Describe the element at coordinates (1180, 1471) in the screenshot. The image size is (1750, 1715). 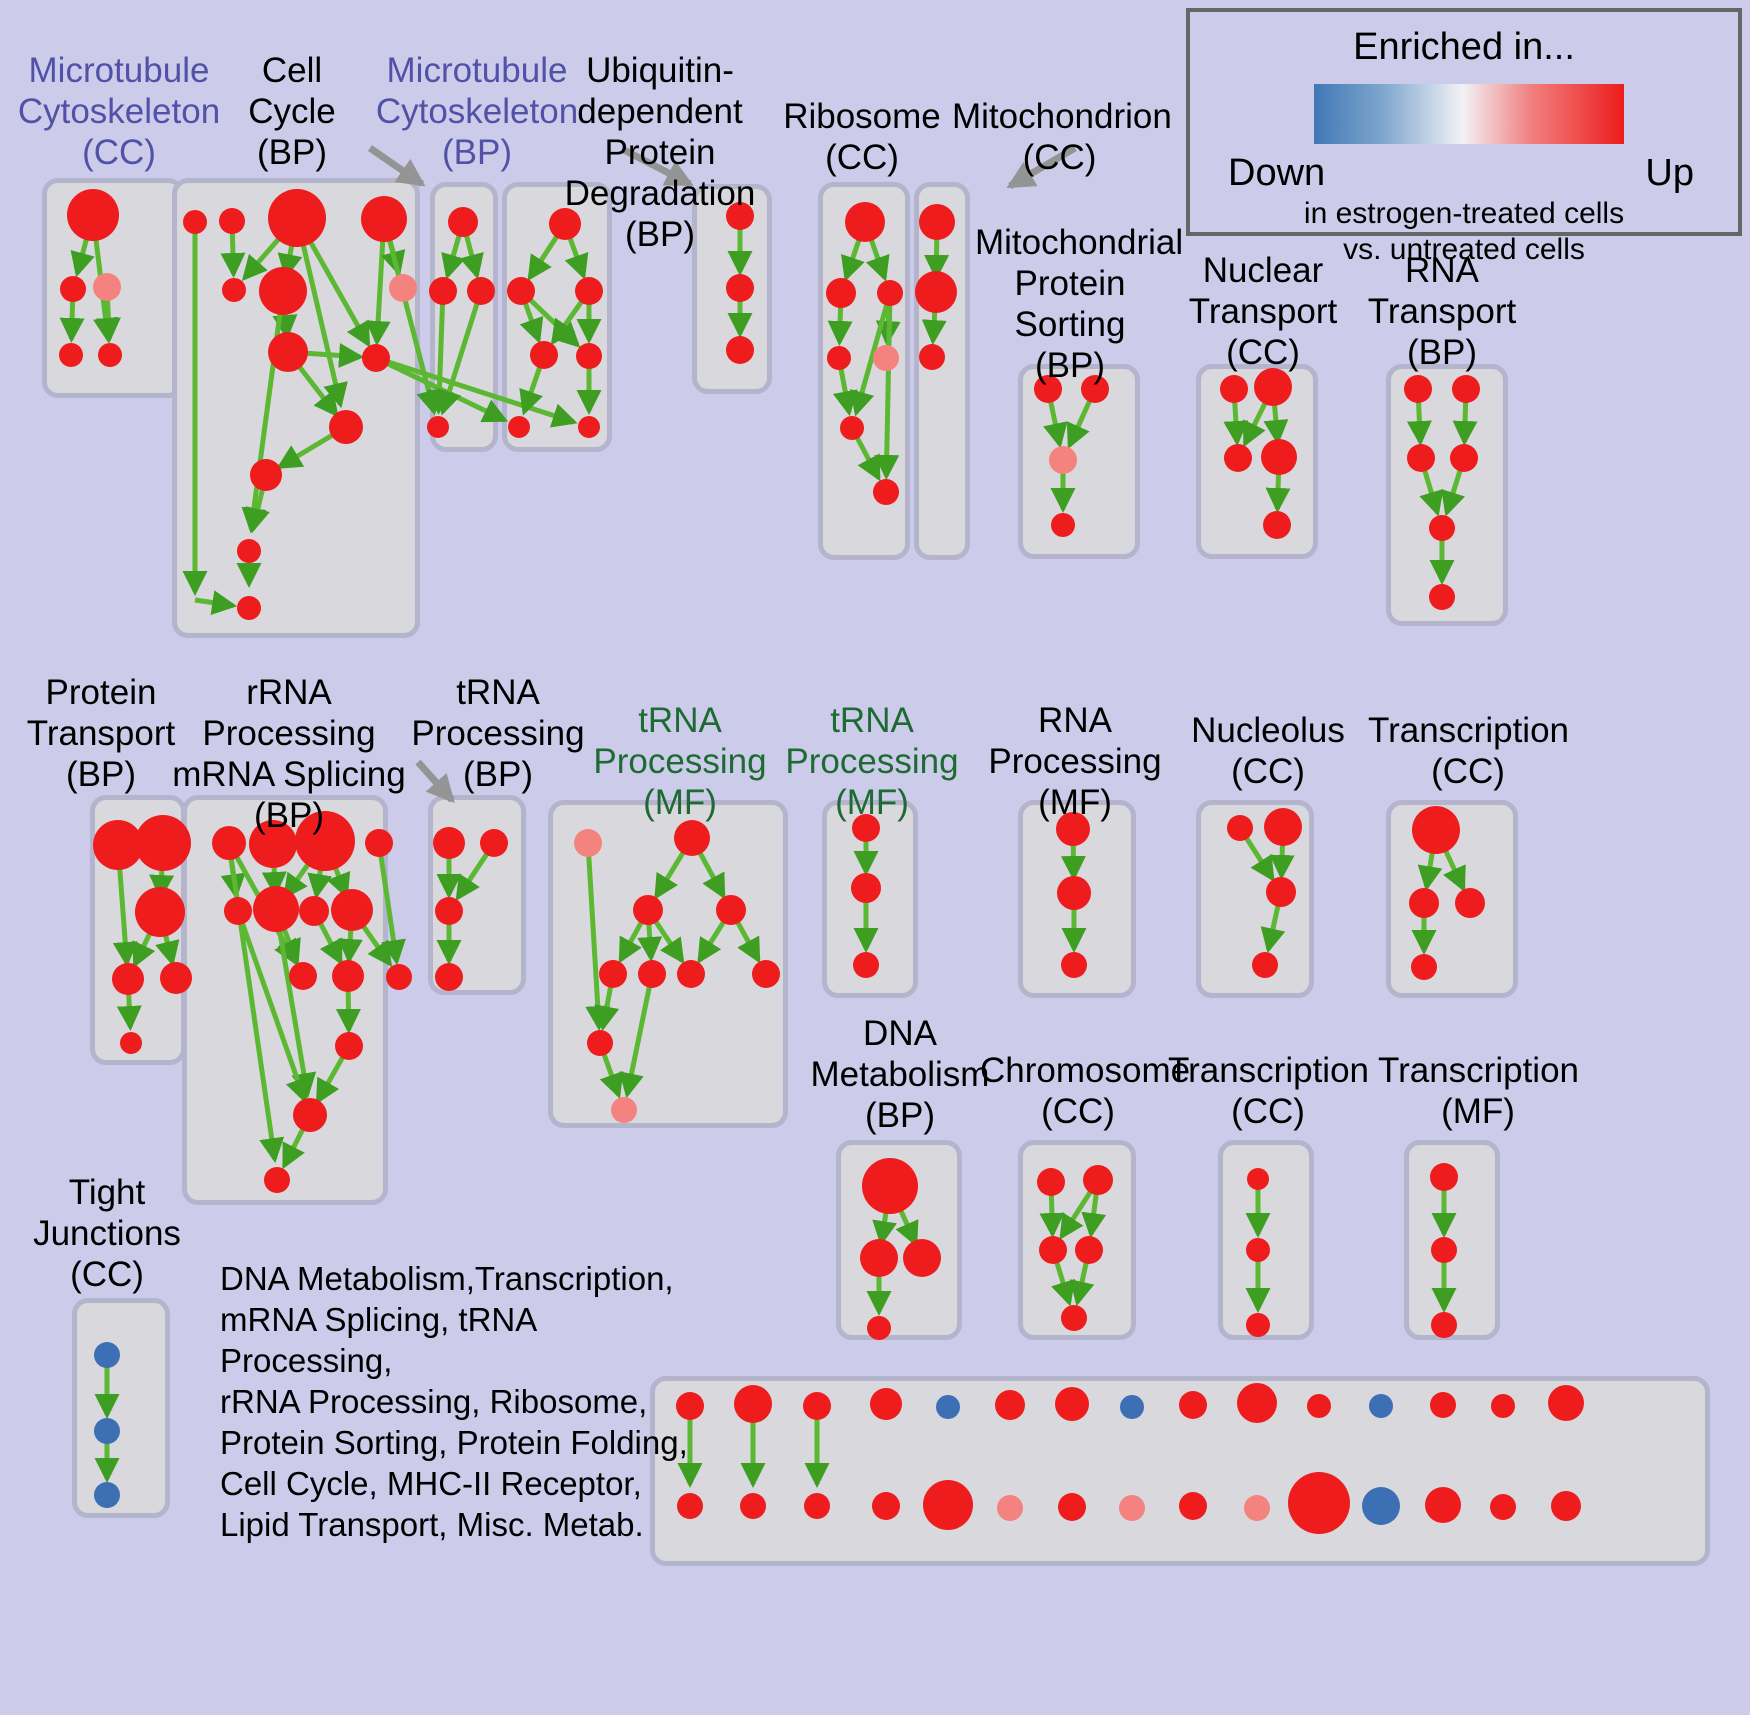
I see `cluster-box-misc-bottom-panel` at that location.